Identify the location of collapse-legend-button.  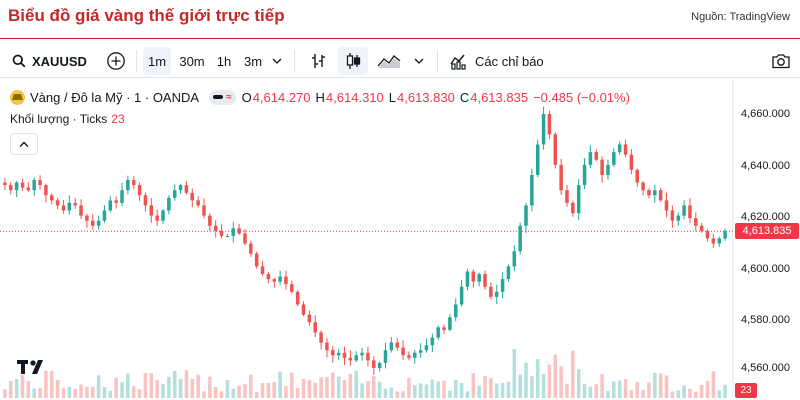
(24, 144).